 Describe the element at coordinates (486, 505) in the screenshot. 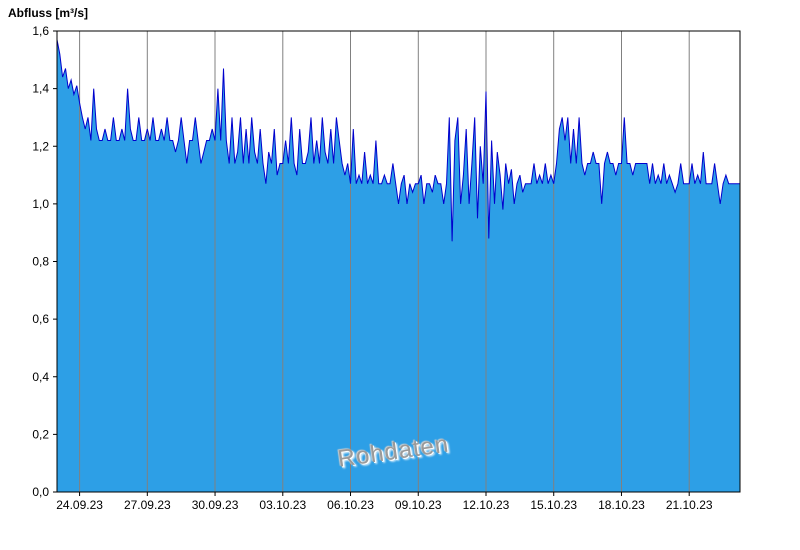

I see `x-tick-label: 12.10.23` at that location.